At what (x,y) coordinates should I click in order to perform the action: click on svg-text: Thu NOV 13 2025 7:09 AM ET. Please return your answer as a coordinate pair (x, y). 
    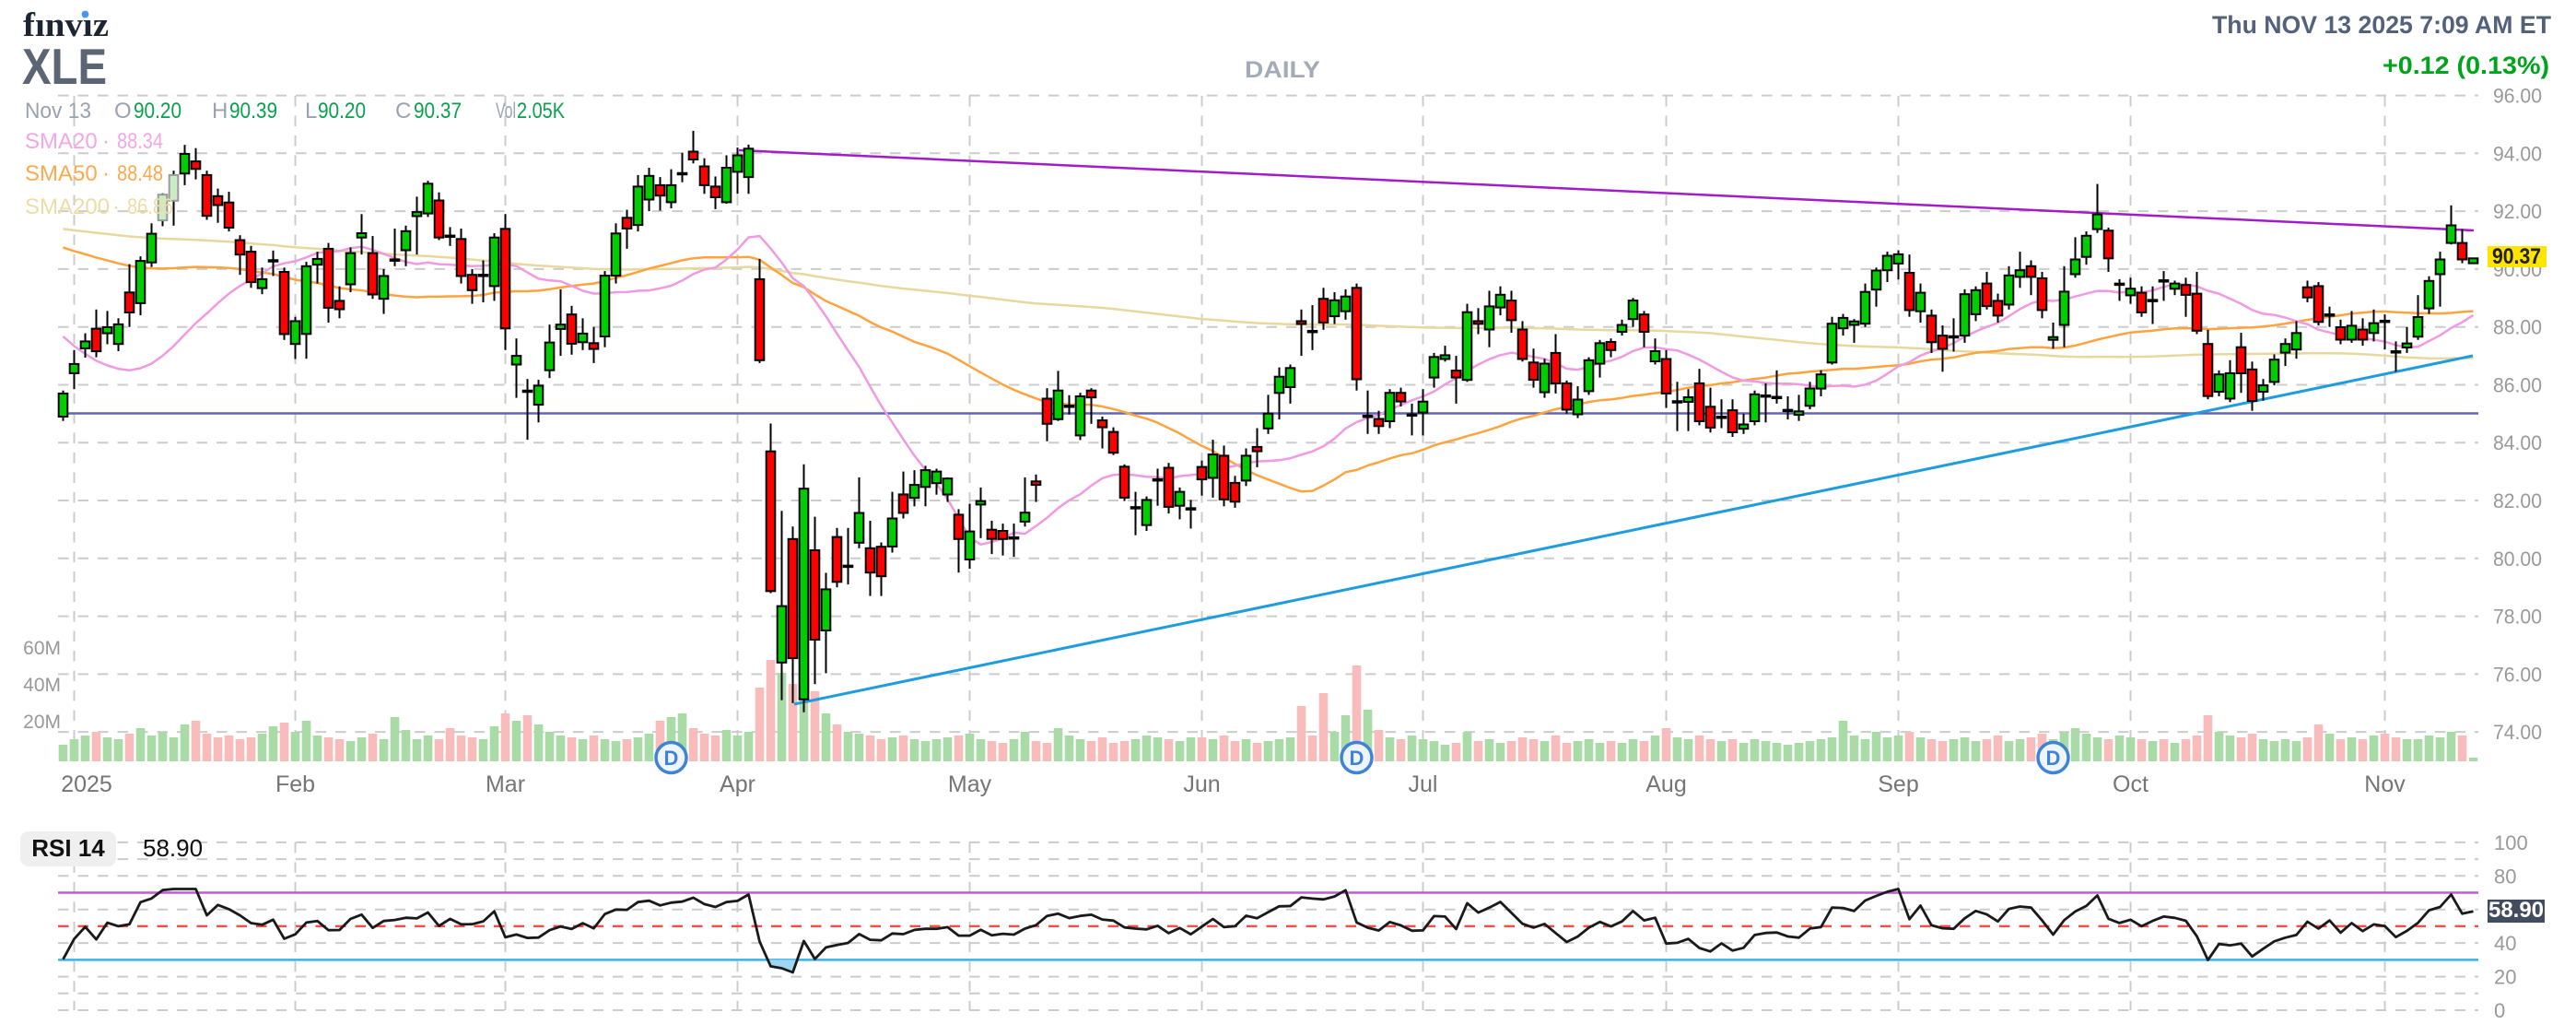
    Looking at the image, I should click on (2381, 25).